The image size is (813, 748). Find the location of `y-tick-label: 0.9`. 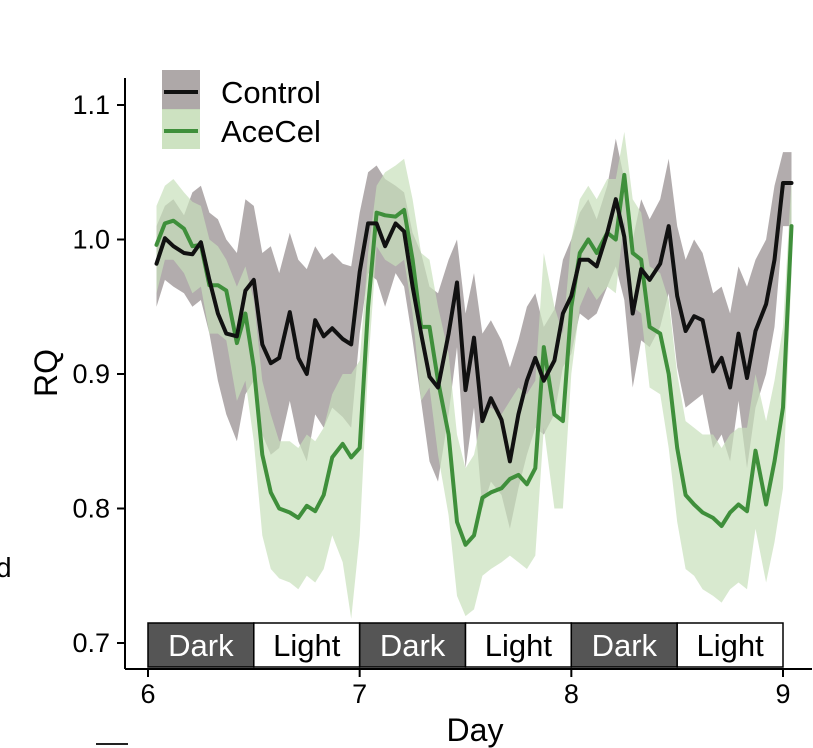

y-tick-label: 0.9 is located at coordinates (91, 374).